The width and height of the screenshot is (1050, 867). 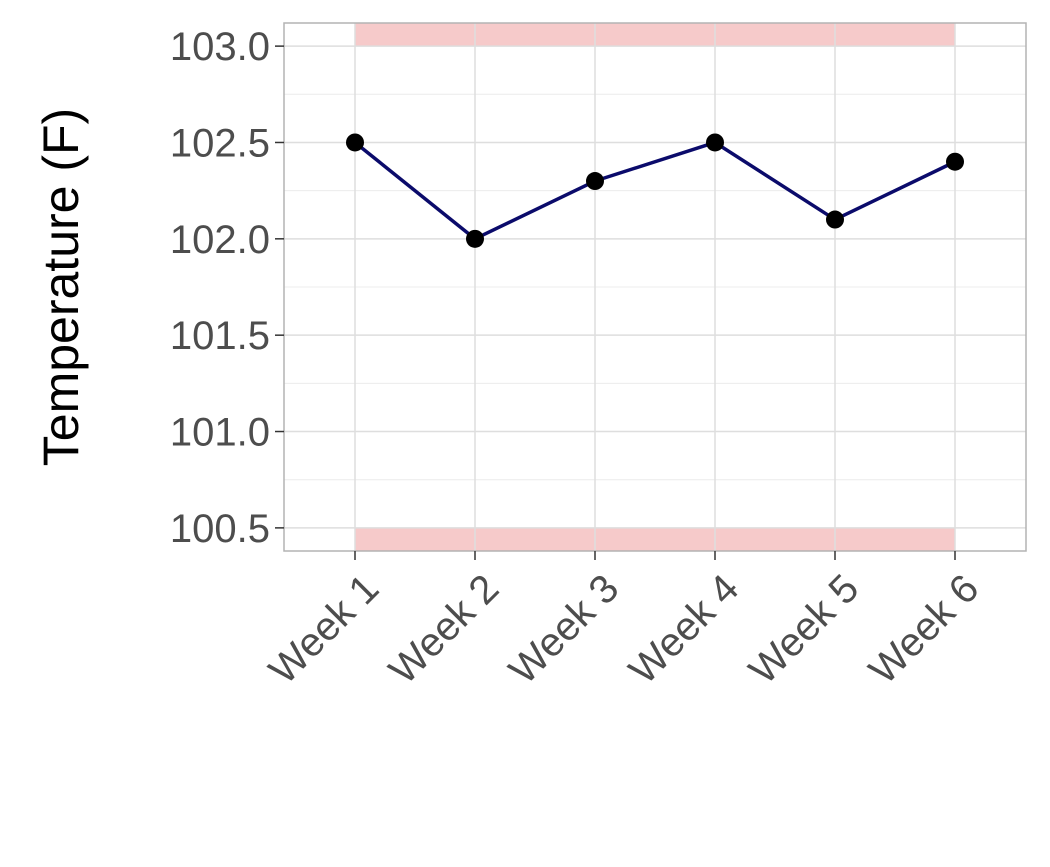 I want to click on y-axis-ticks: 100.5 101.0 101.5 102.0 102.5 103.0, so click(x=227, y=288).